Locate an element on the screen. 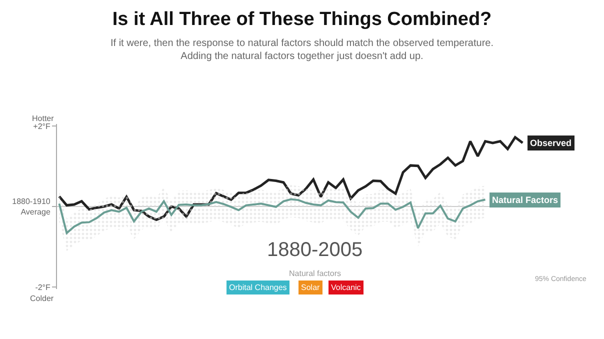 The width and height of the screenshot is (604, 339). annotation: 1880-2005 is located at coordinates (315, 250).